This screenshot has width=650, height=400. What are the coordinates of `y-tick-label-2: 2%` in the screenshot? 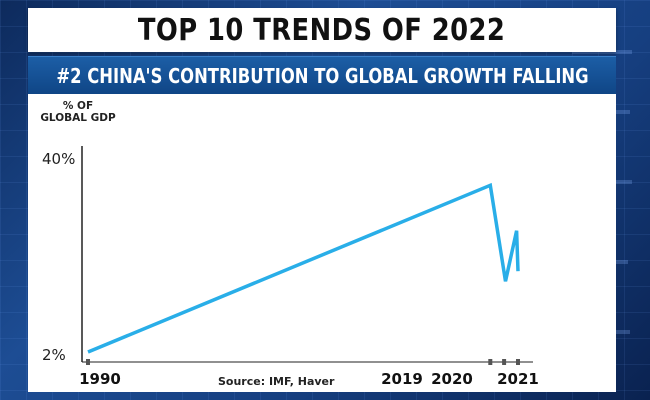 It's located at (54, 355).